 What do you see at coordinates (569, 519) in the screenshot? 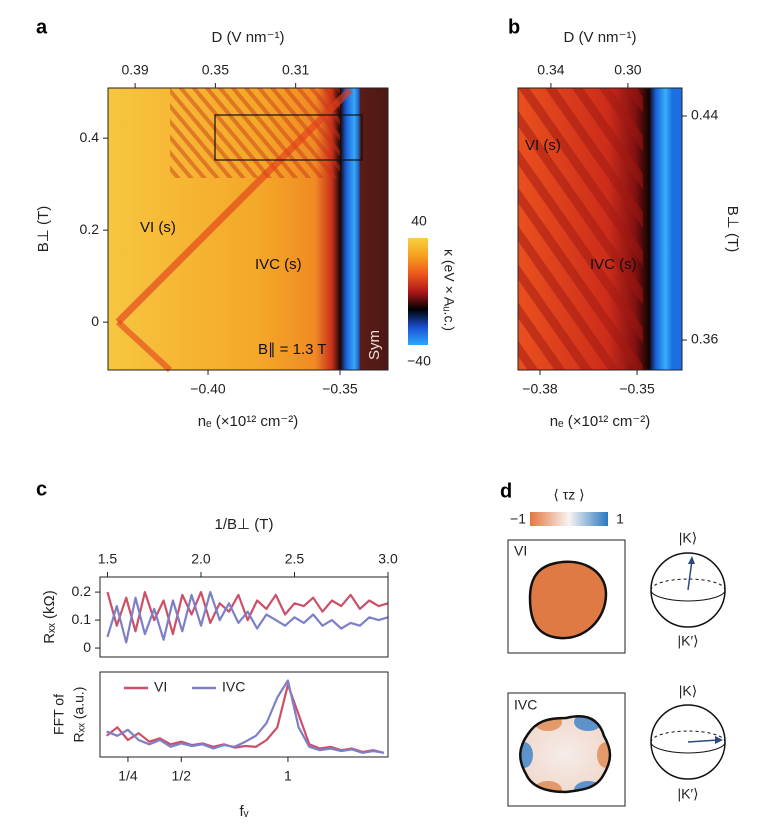
I see `tau-colorbar` at bounding box center [569, 519].